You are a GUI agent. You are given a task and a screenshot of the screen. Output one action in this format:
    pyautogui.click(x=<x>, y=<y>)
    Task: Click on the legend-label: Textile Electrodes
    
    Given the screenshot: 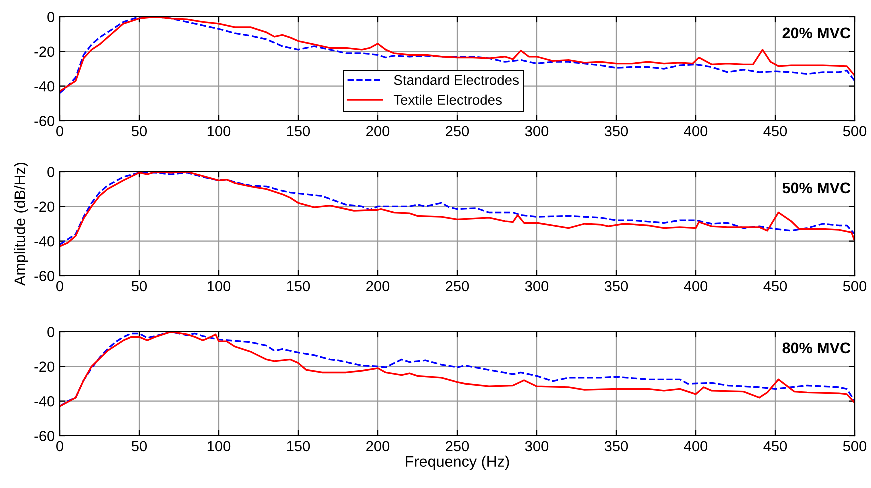 What is the action you would take?
    pyautogui.click(x=448, y=100)
    